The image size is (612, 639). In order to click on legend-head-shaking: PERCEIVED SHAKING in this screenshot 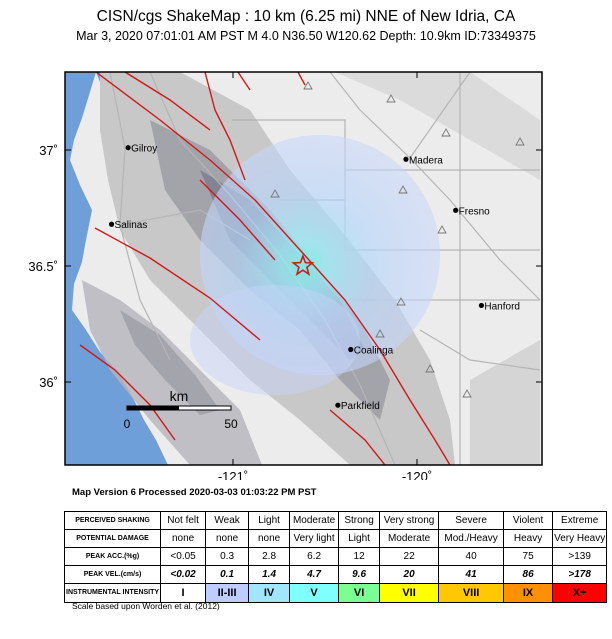, I will do `click(112, 520)`.